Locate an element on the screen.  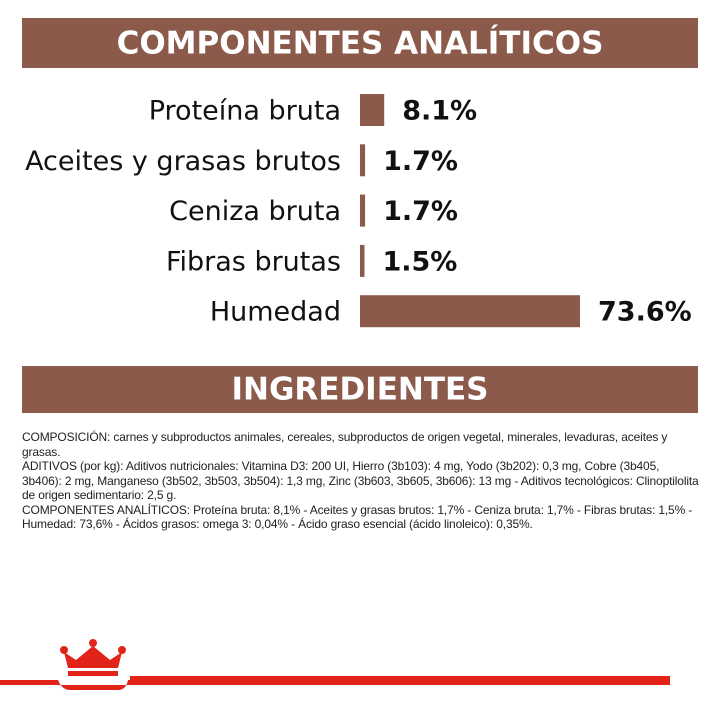
ingredients-title: INGREDIENTES is located at coordinates (359, 390).